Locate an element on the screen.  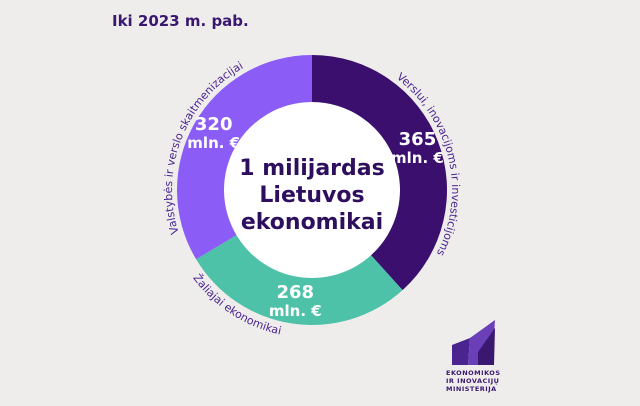
value-label: 320 mln. € is located at coordinates (214, 133).